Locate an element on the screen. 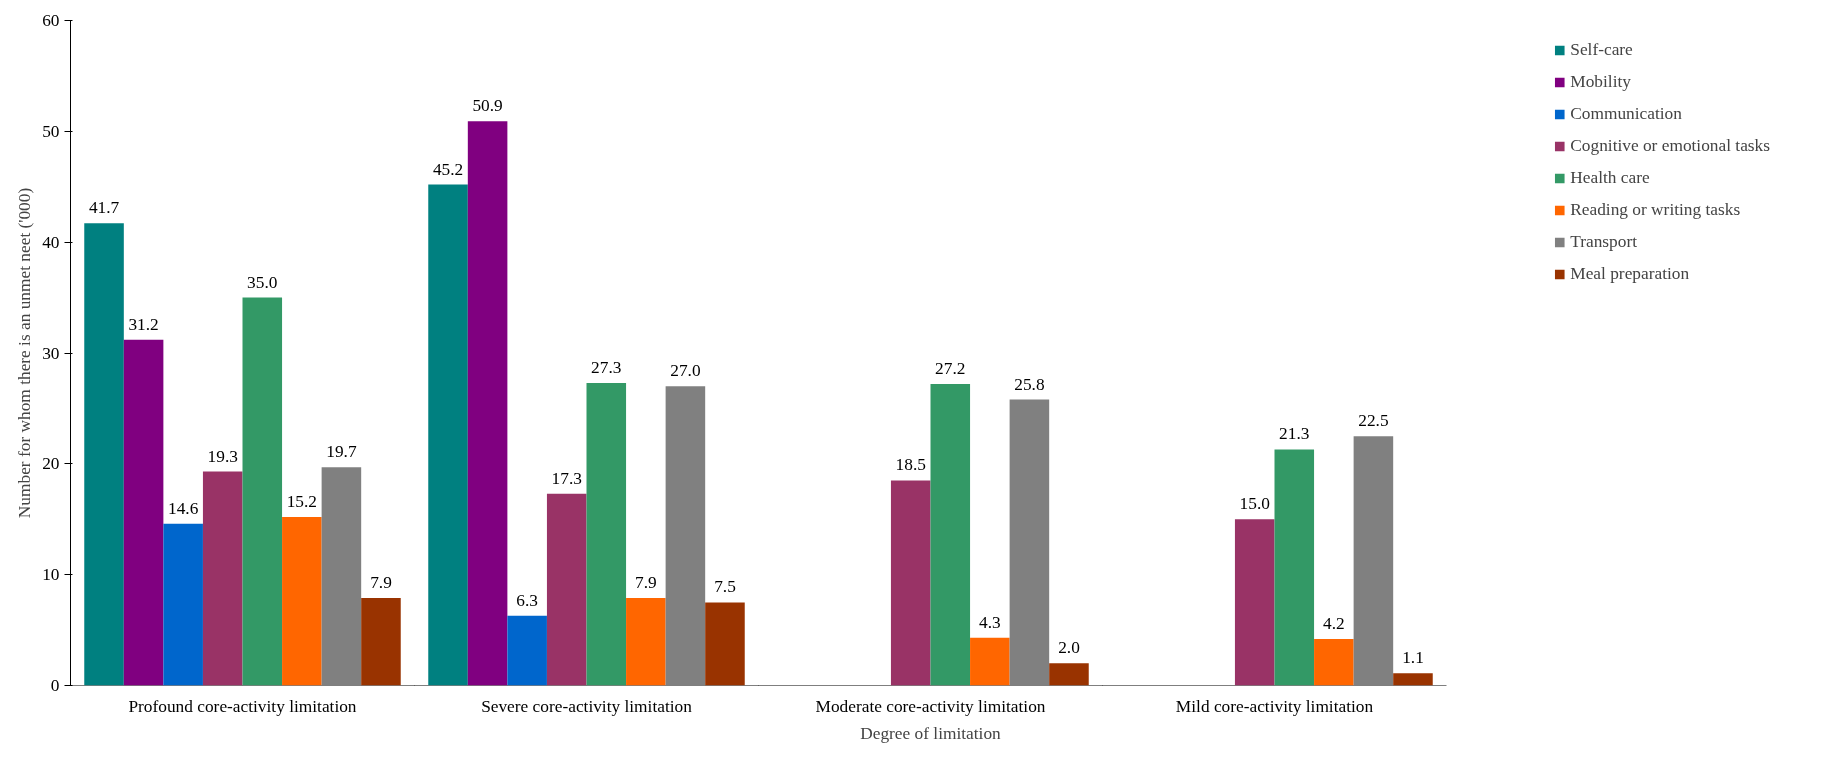 This screenshot has height=781, width=1830. legend-label: Health care is located at coordinates (1610, 178).